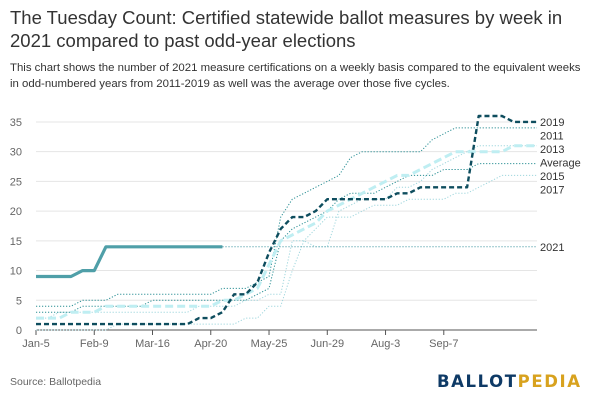 Image resolution: width=600 pixels, height=406 pixels. Describe the element at coordinates (385, 344) in the screenshot. I see `x-tick-label: Aug-3` at that location.